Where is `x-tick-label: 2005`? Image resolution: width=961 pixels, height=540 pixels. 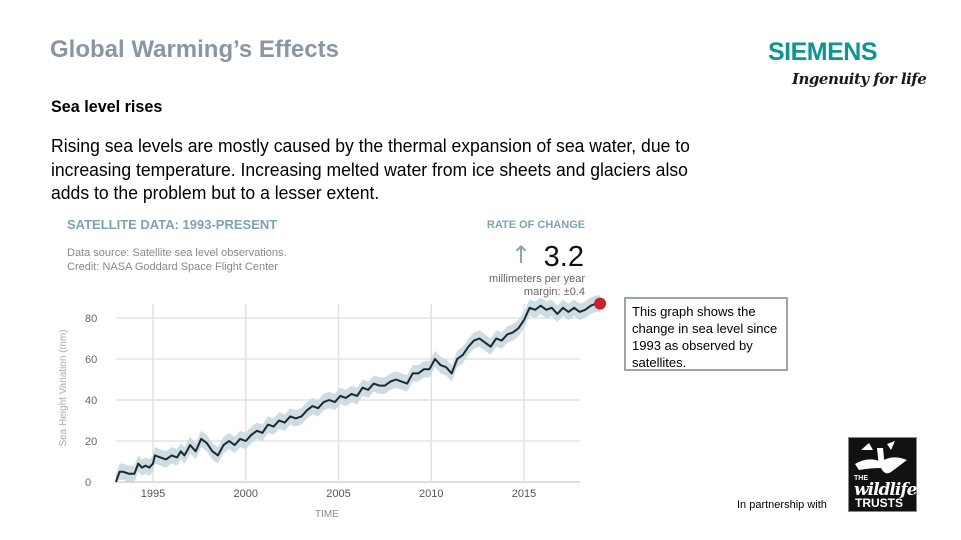 x-tick-label: 2005 is located at coordinates (338, 494).